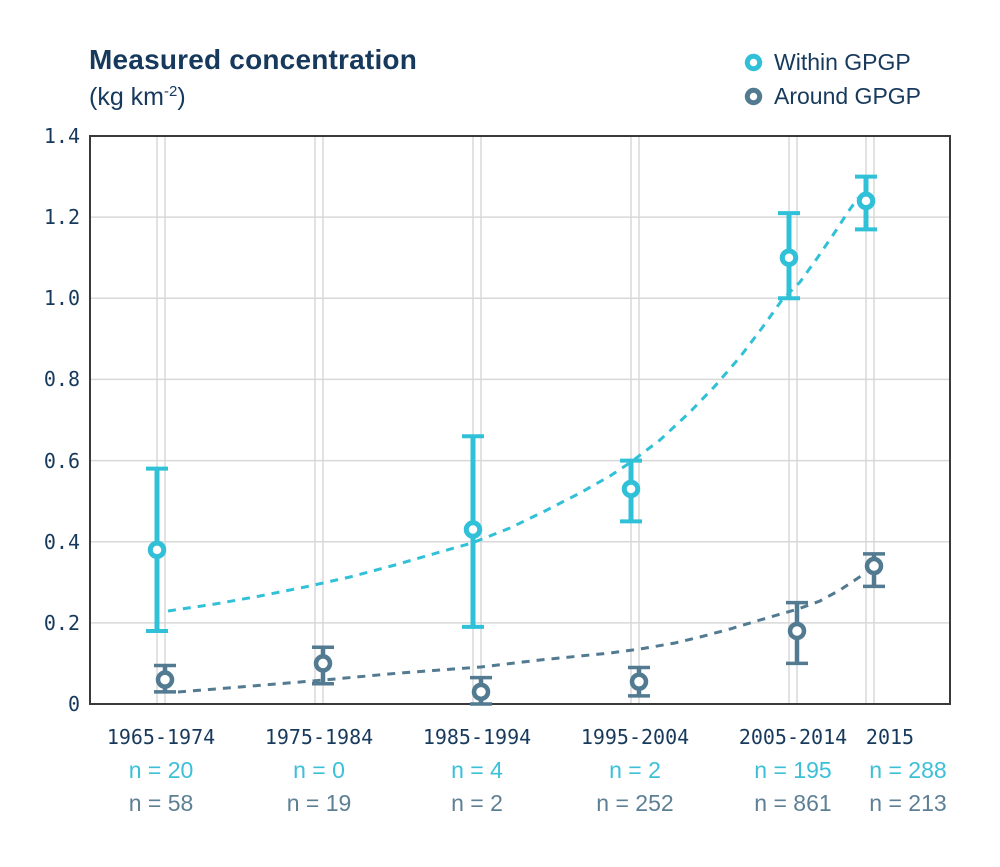 Image resolution: width=1000 pixels, height=867 pixels. Describe the element at coordinates (253, 78) in the screenshot. I see `chart-title-block: Measured concentration (kg km-2)` at that location.